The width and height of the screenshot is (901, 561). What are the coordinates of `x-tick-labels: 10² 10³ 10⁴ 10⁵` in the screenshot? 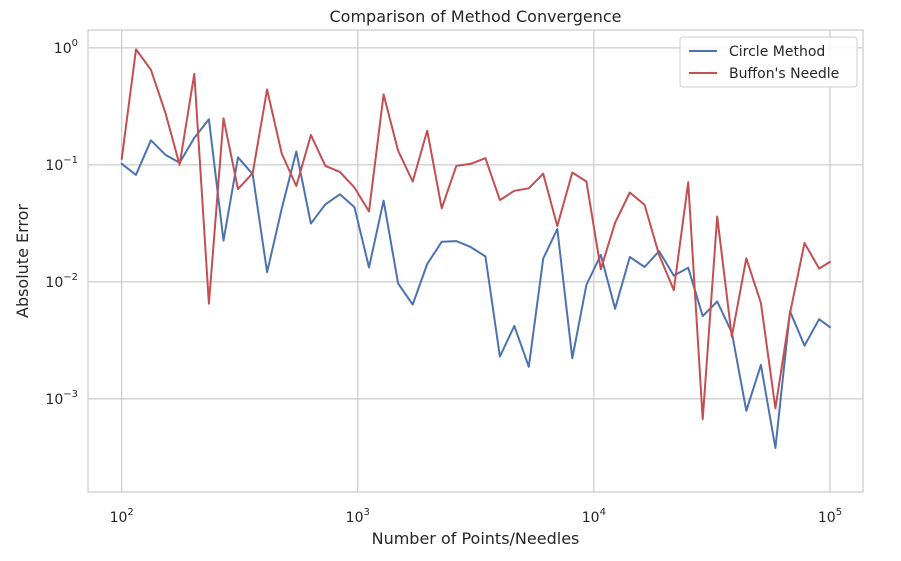 It's located at (476, 516).